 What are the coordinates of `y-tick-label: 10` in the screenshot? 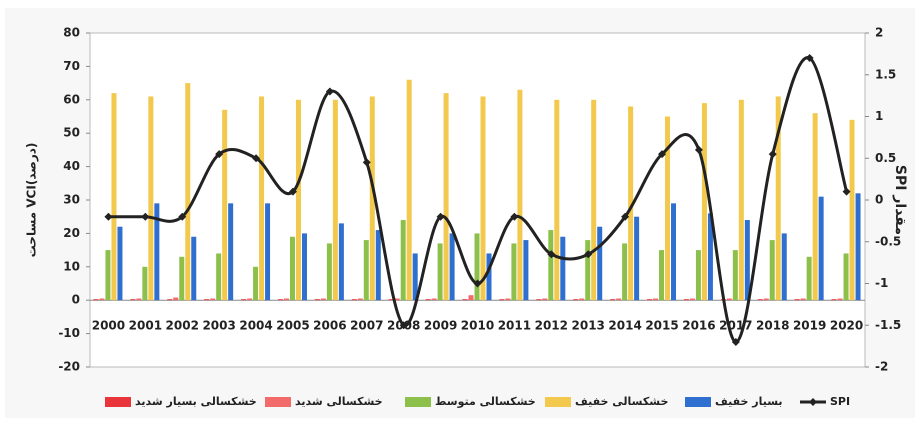 It's located at (71, 266).